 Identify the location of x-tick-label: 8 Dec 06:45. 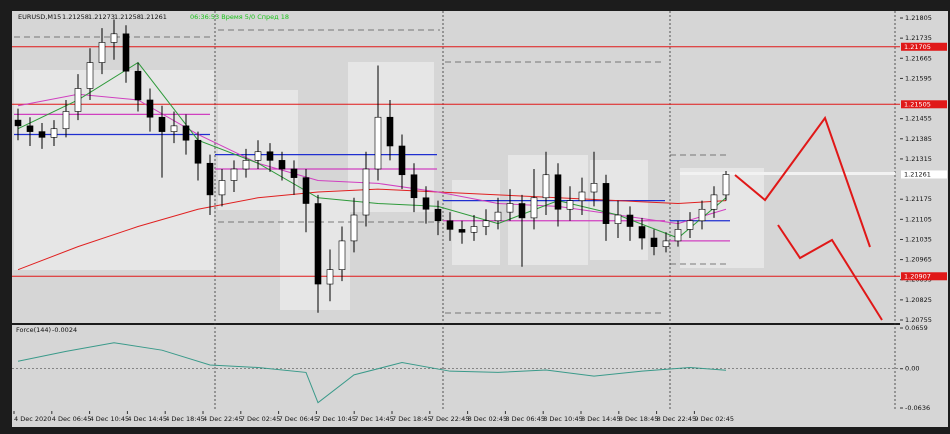
(525, 419).